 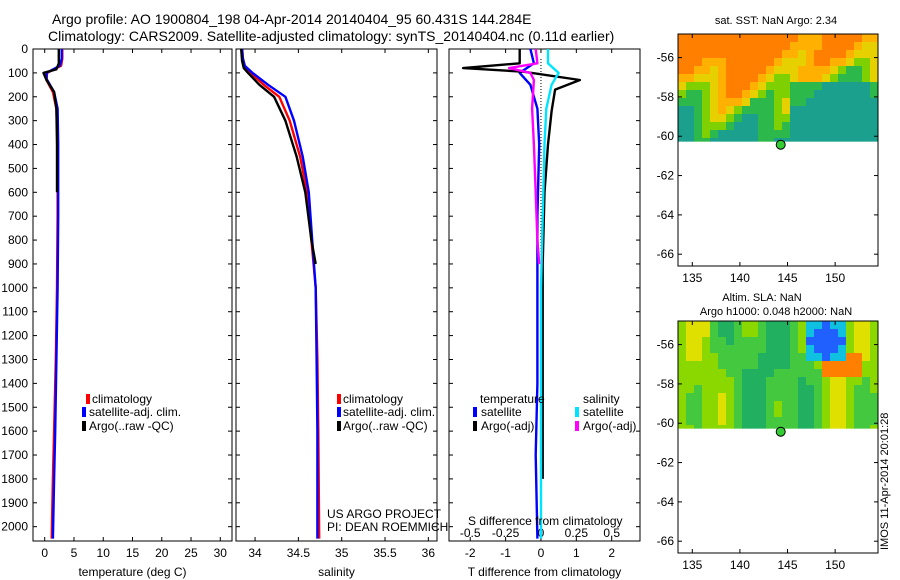 What do you see at coordinates (191, 553) in the screenshot?
I see `x-tick-label: 25` at bounding box center [191, 553].